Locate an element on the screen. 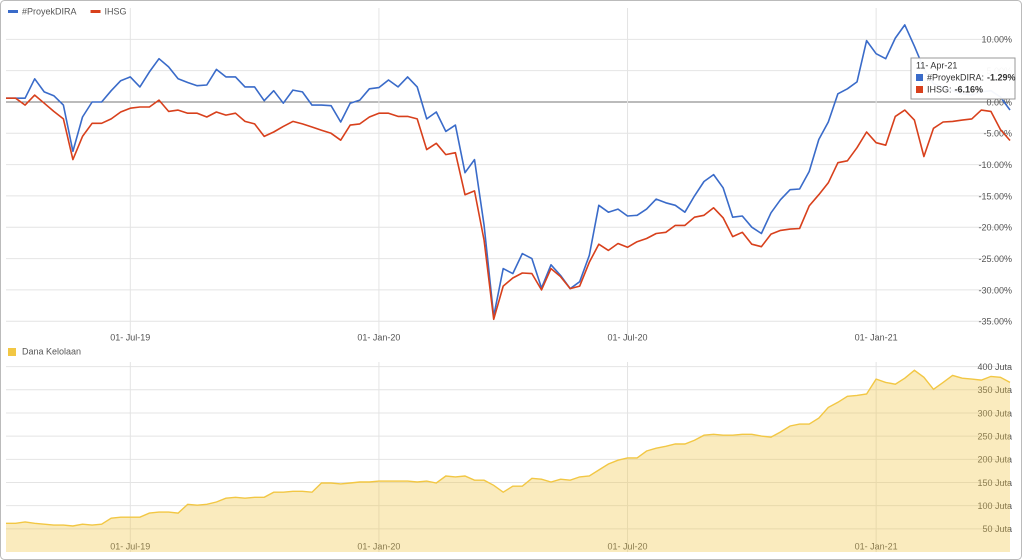  y-tick-label: 250 Juta is located at coordinates (994, 437).